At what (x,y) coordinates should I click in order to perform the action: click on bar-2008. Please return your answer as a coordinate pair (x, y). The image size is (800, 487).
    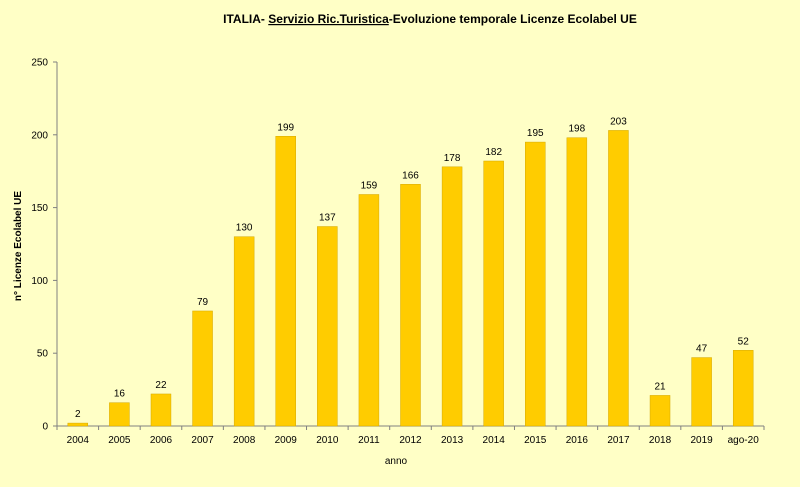
    Looking at the image, I should click on (244, 331).